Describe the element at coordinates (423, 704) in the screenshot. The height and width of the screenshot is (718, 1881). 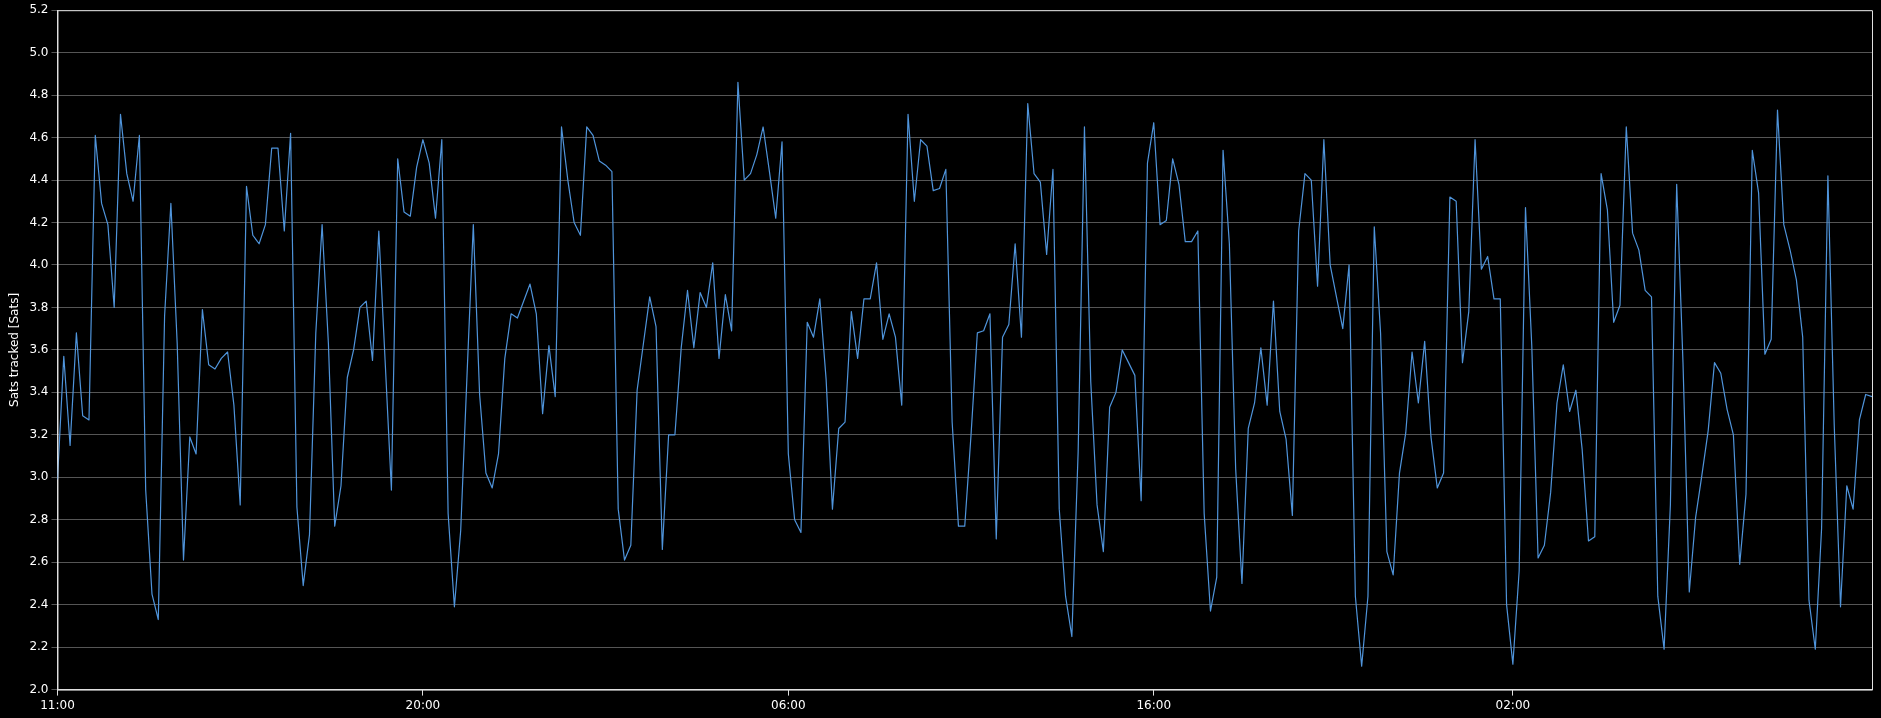
I see `x-tick-label: 20:00` at that location.